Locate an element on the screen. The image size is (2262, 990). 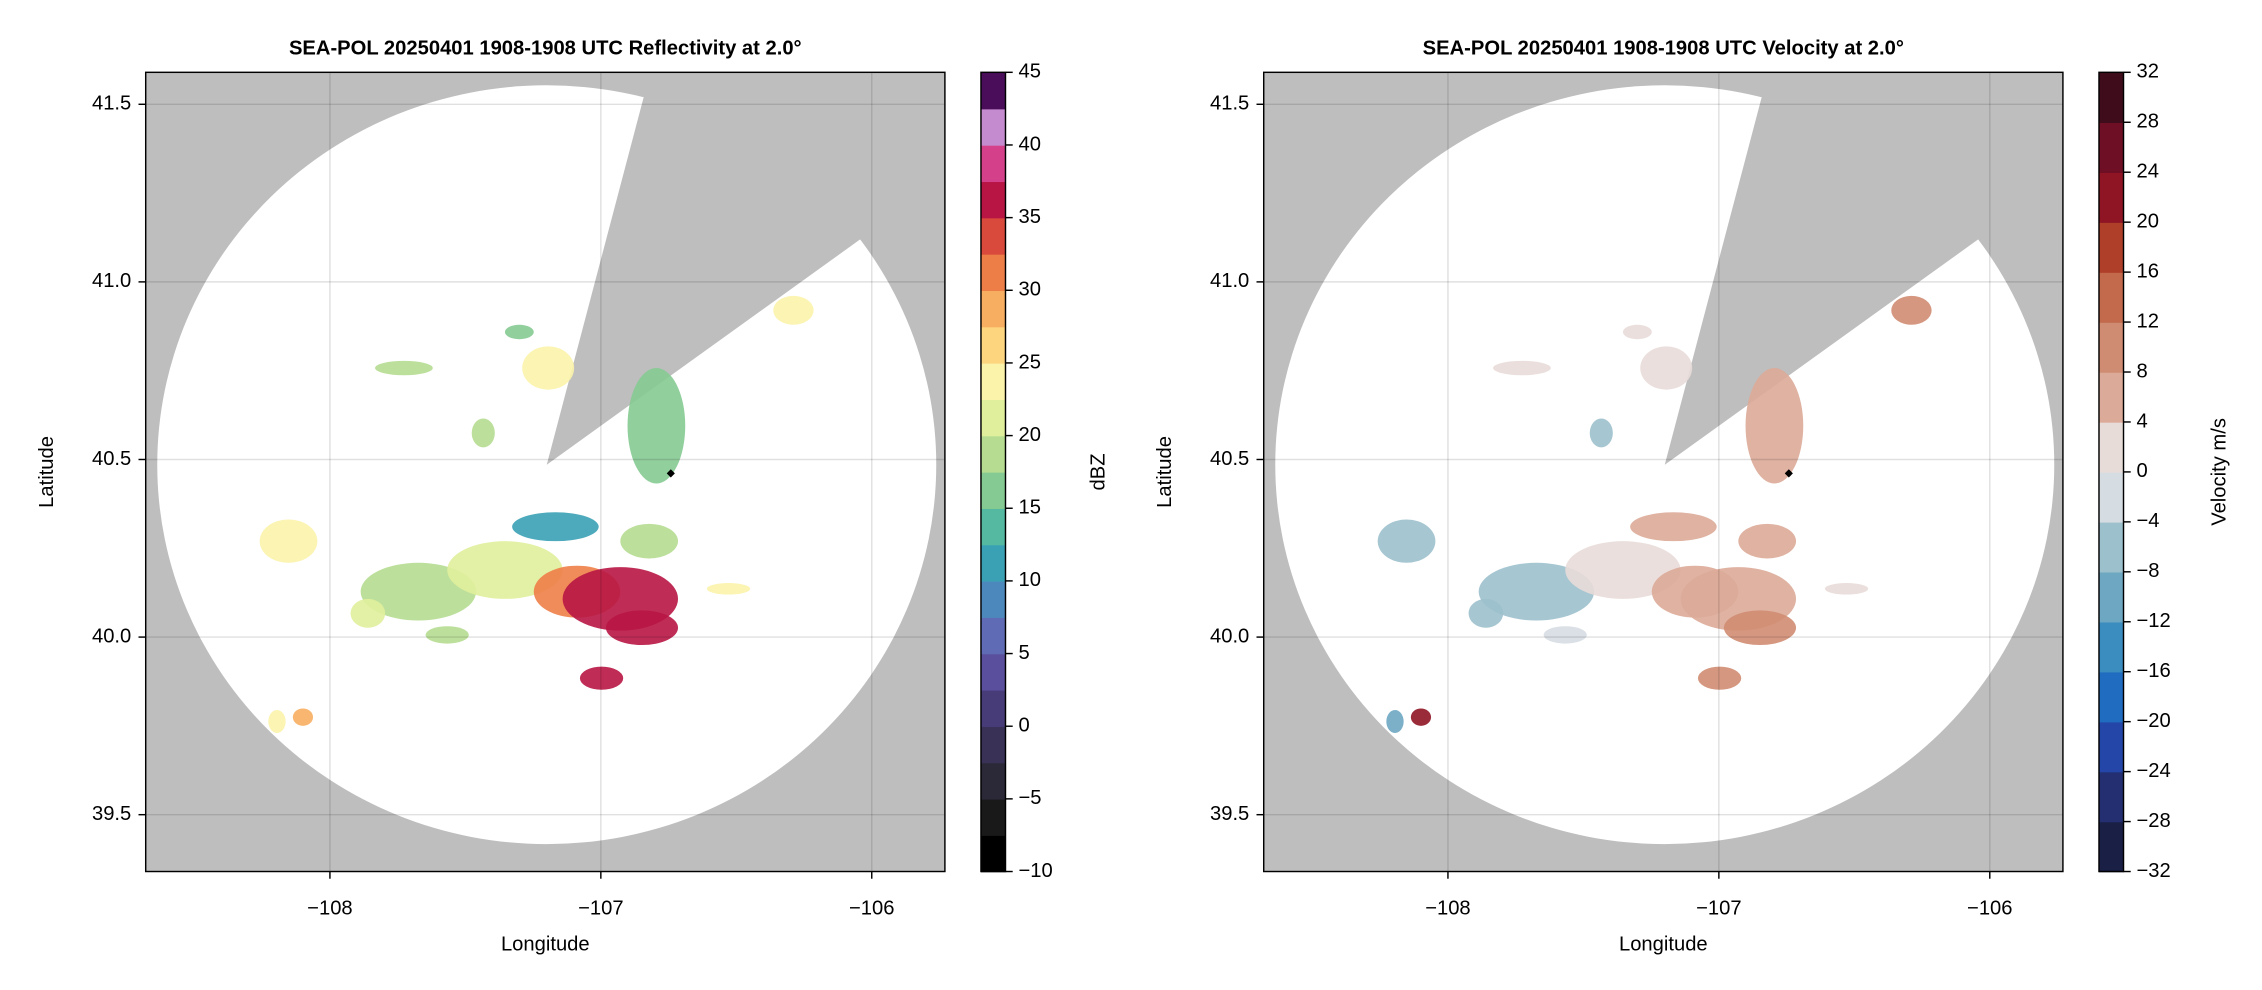
colorbar-tick-label: −12 is located at coordinates (2153, 621).